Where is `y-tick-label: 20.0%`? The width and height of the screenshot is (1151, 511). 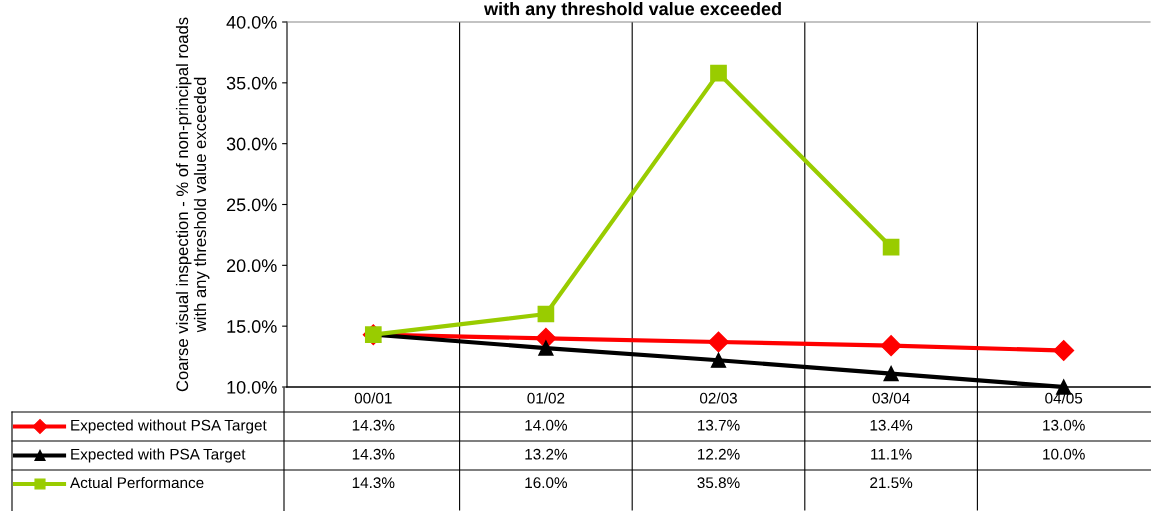 y-tick-label: 20.0% is located at coordinates (251, 266).